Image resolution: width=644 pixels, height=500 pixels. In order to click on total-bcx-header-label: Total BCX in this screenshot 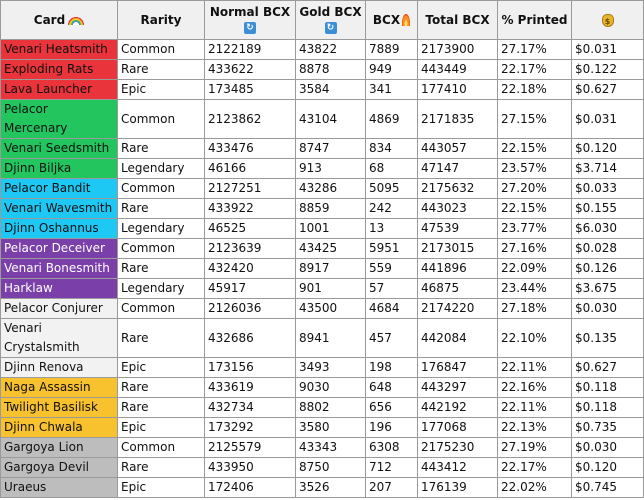, I will do `click(457, 19)`.